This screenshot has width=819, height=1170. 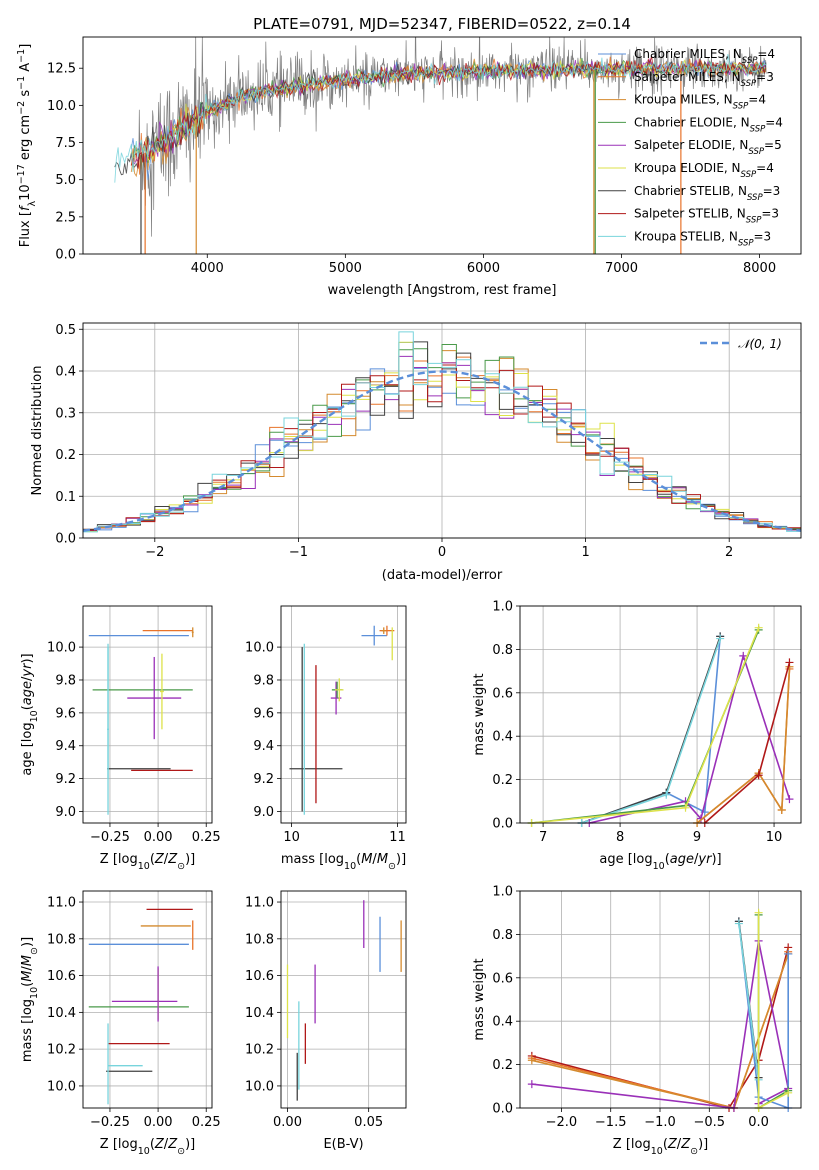 I want to click on y-tick-label: 9.8, so click(x=65, y=680).